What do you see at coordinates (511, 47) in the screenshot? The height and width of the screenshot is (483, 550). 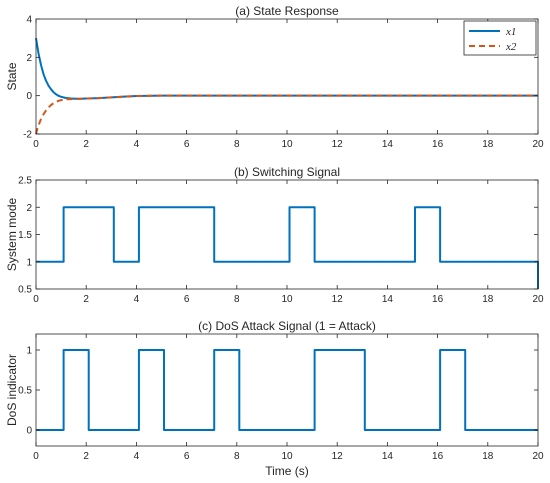 I see `legend-entry: x2` at bounding box center [511, 47].